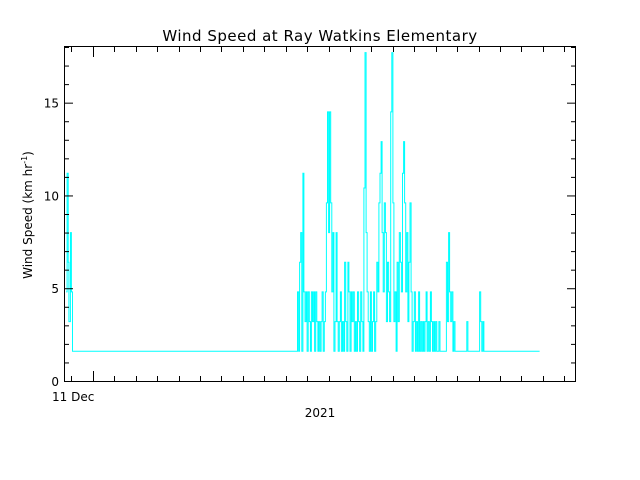 Image resolution: width=640 pixels, height=480 pixels. What do you see at coordinates (320, 413) in the screenshot?
I see `x-axis-label: 2021` at bounding box center [320, 413].